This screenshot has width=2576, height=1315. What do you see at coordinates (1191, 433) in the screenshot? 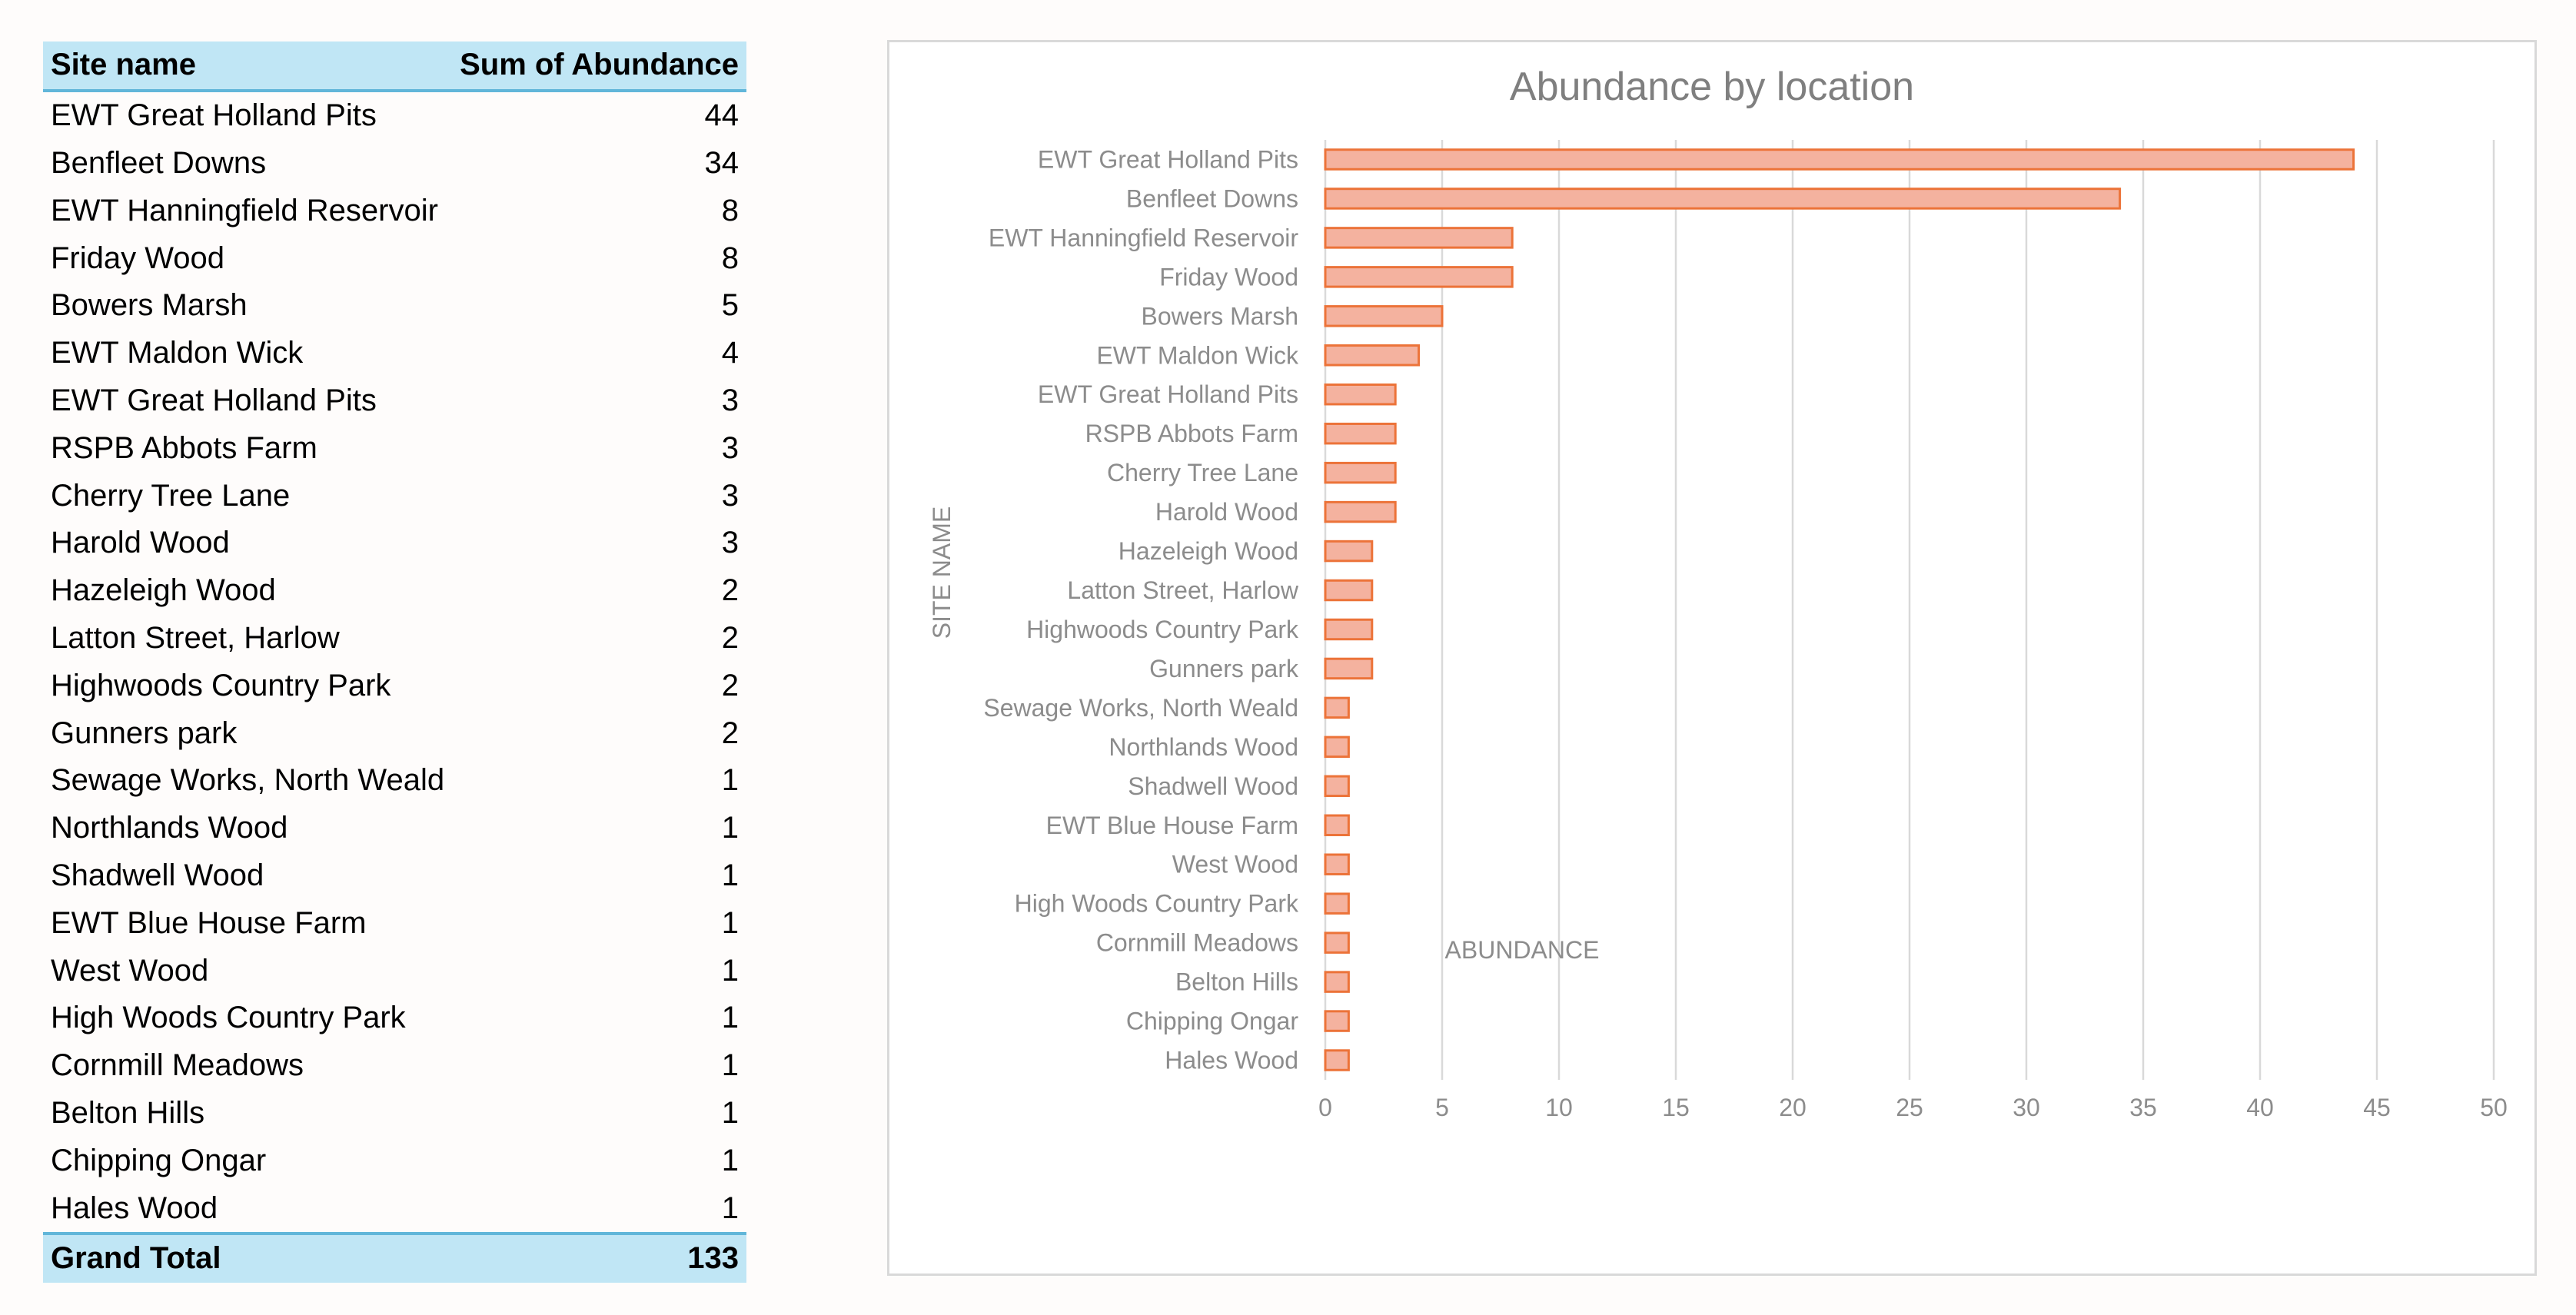
I see `category-label: RSPB Abbots Farm` at bounding box center [1191, 433].